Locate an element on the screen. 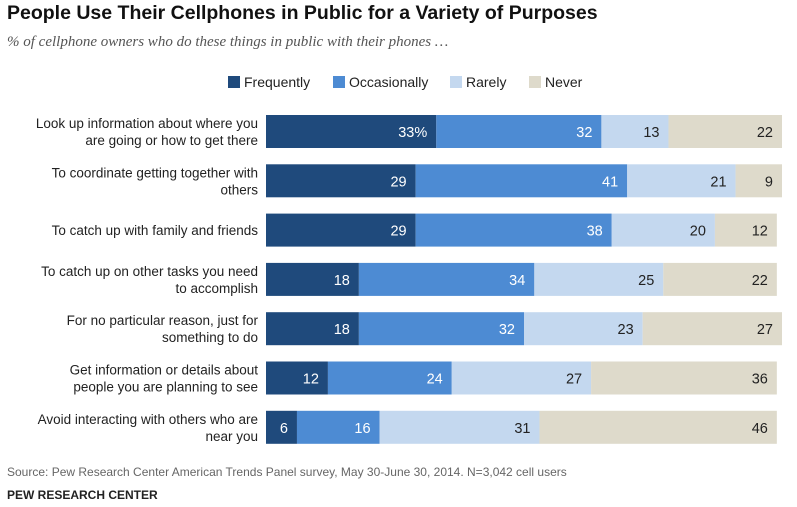  data-label-never-0: 22 is located at coordinates (765, 133).